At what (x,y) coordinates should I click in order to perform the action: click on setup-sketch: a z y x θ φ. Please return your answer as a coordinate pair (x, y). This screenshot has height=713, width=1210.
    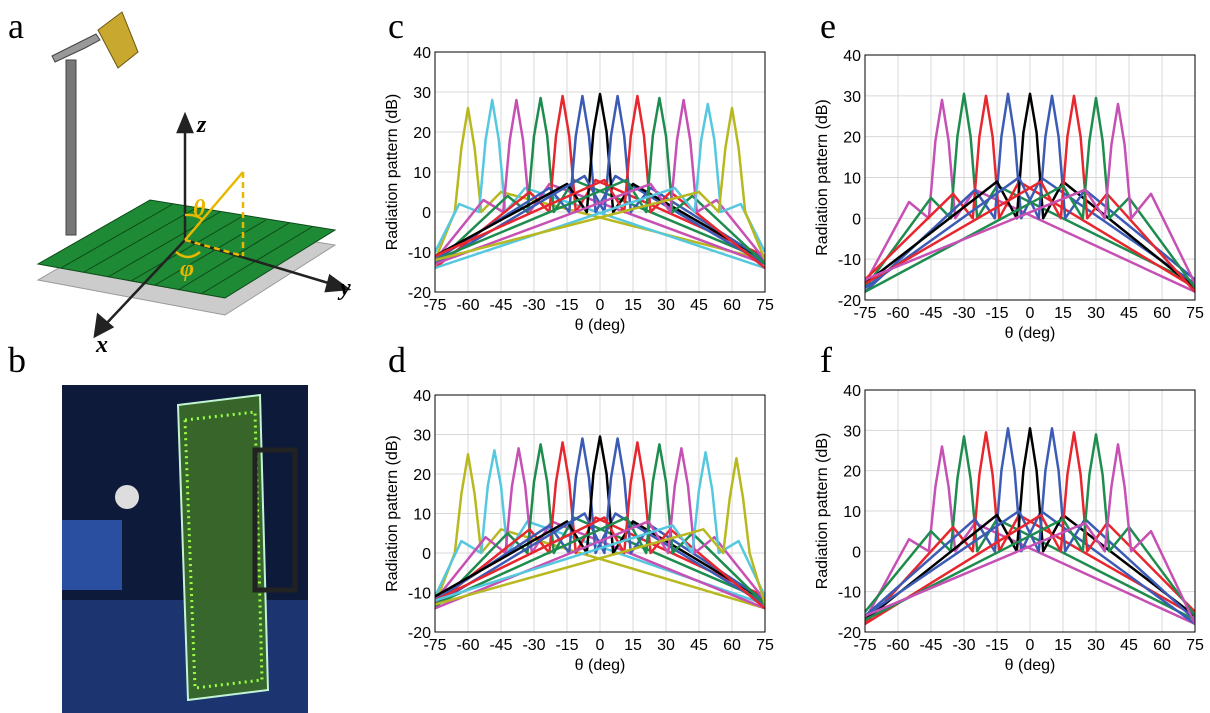
    Looking at the image, I should click on (180, 182).